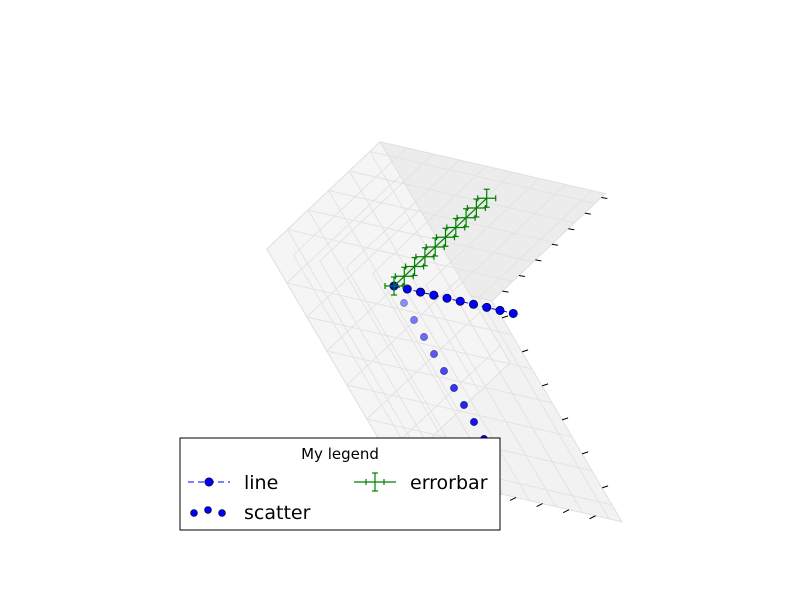 This screenshot has height=600, width=800. I want to click on line-series-path, so click(453, 299).